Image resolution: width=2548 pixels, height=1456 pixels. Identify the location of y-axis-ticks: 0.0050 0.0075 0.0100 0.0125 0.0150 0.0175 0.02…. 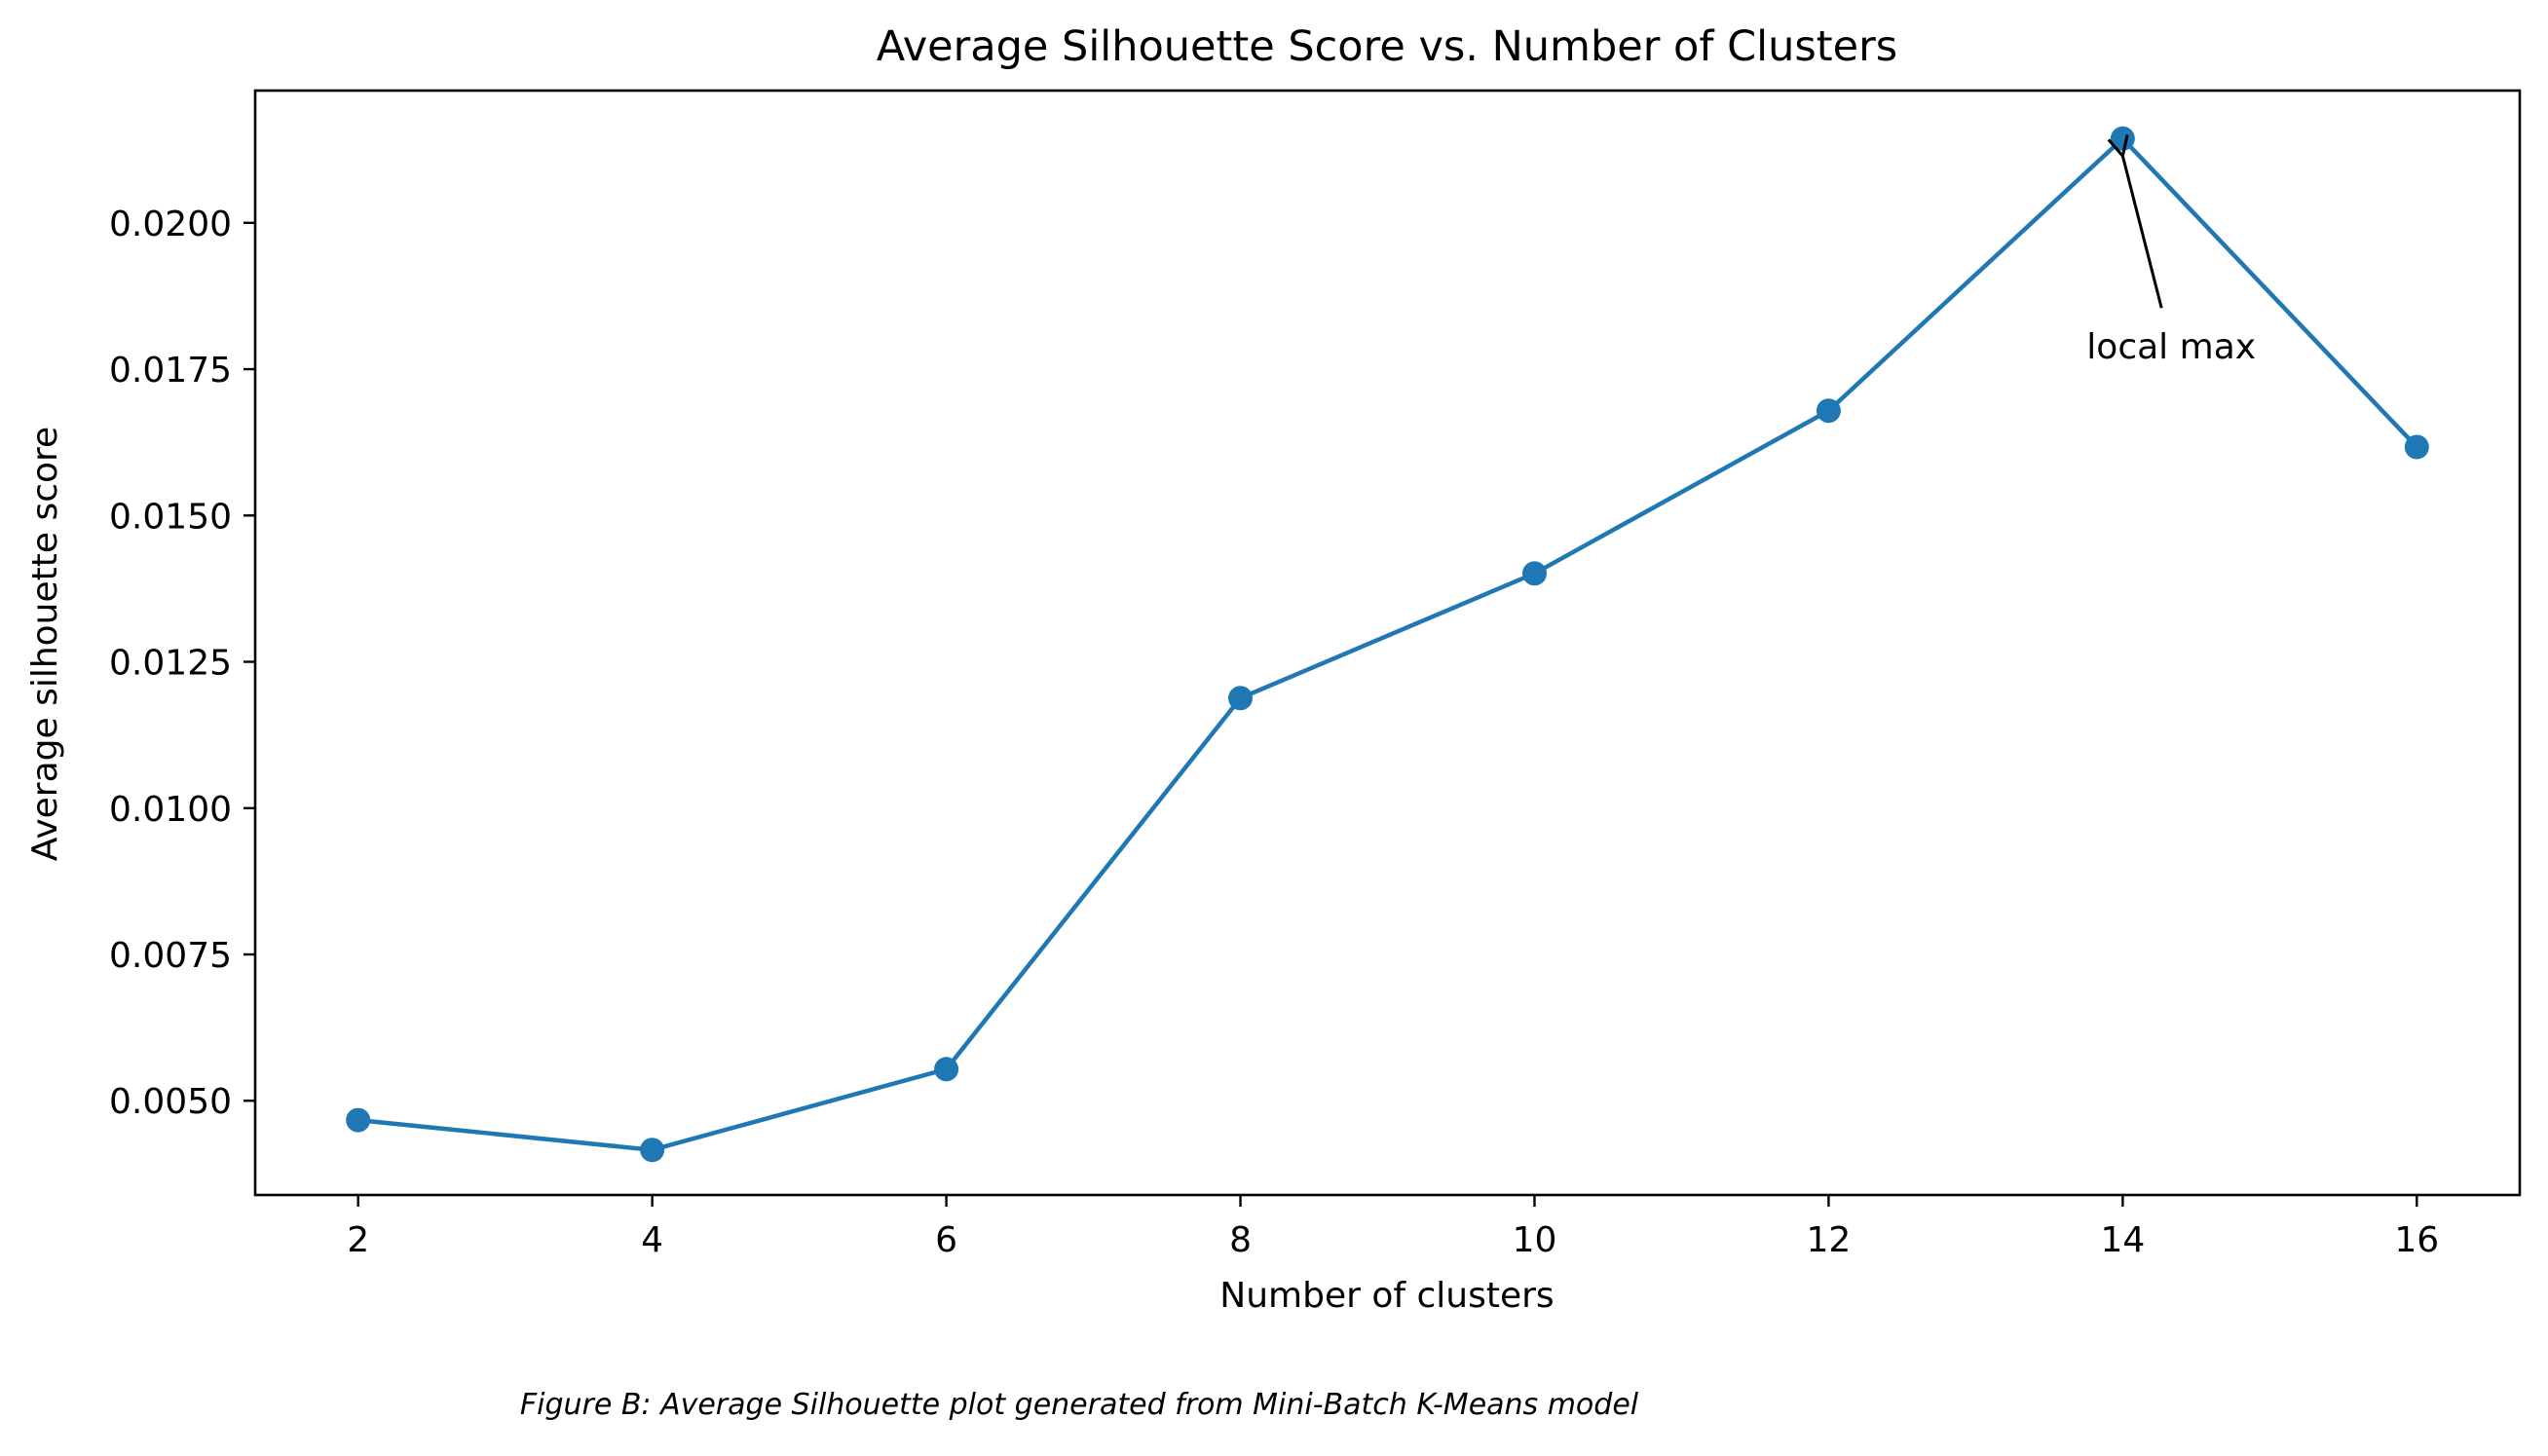
(182, 663).